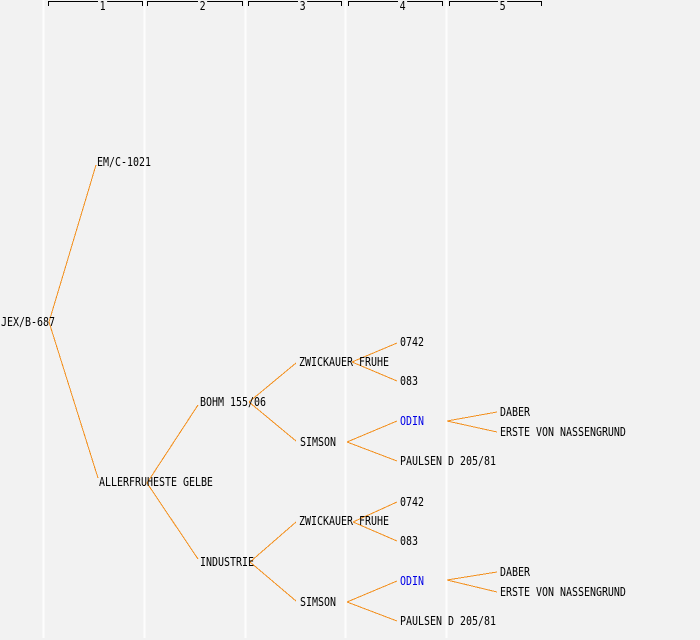  I want to click on generation-number: 2, so click(203, 6).